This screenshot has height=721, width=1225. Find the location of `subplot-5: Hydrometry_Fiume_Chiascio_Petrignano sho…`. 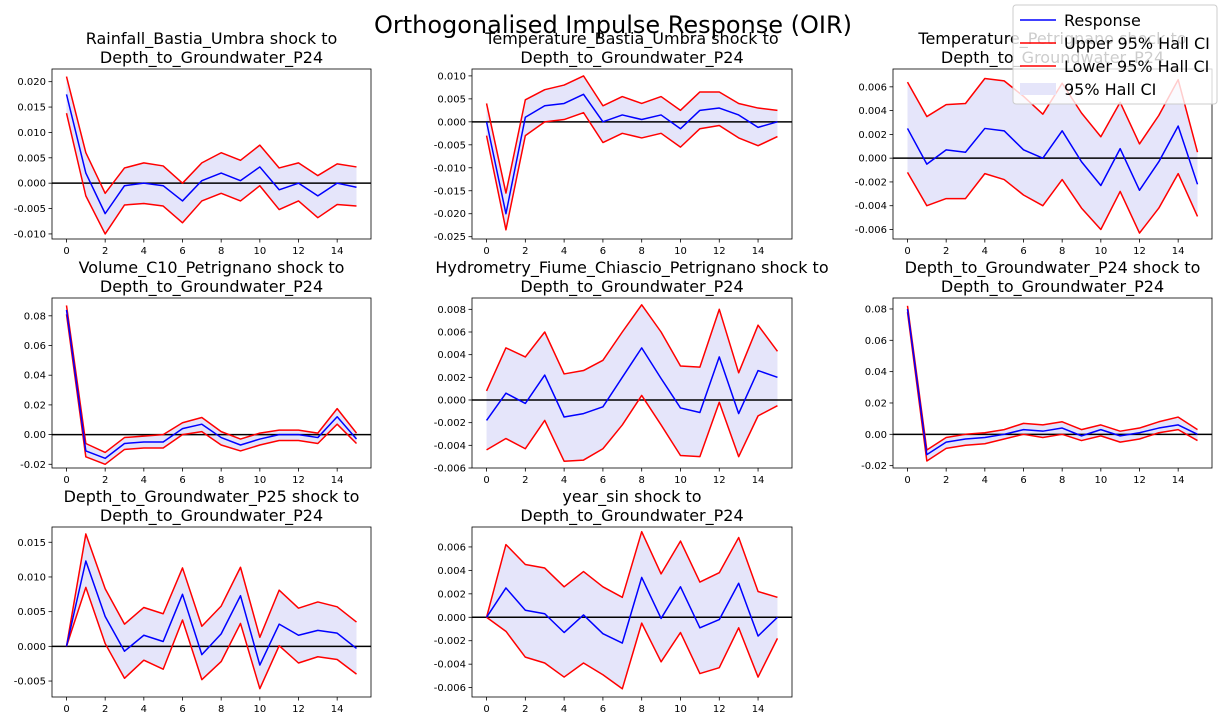

subplot-5: Hydrometry_Fiume_Chiascio_Petrignano sho… is located at coordinates (631, 372).